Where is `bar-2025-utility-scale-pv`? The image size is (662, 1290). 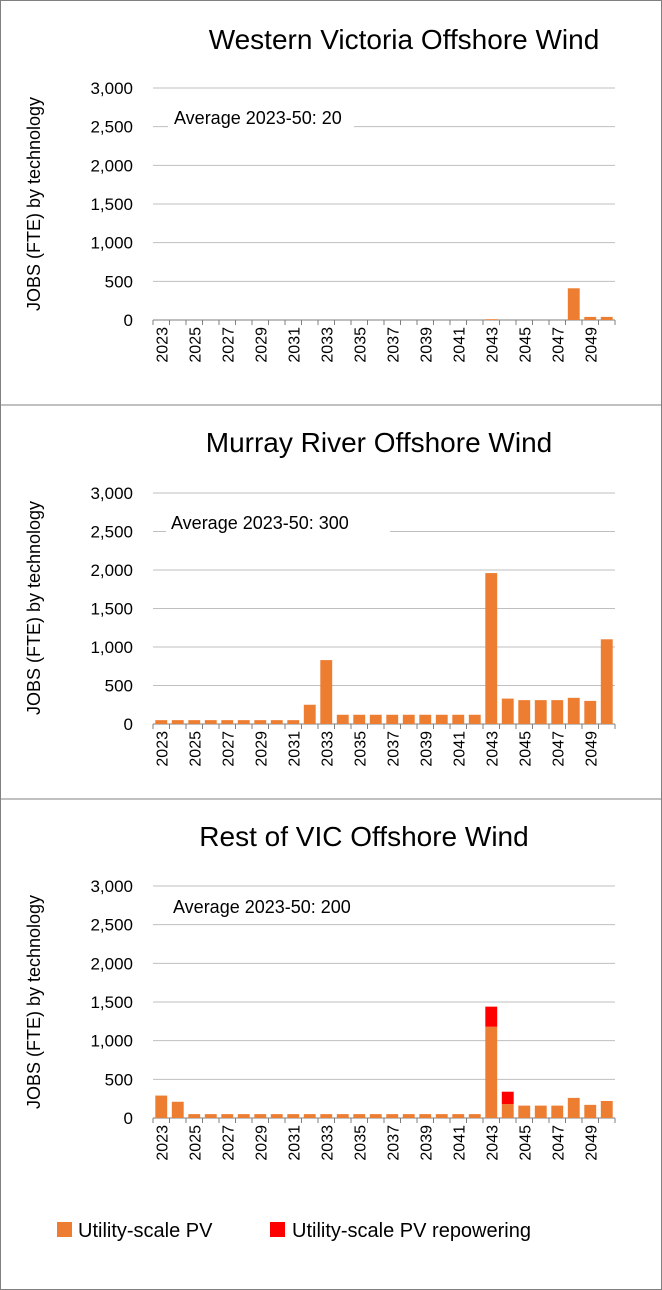 bar-2025-utility-scale-pv is located at coordinates (194, 722).